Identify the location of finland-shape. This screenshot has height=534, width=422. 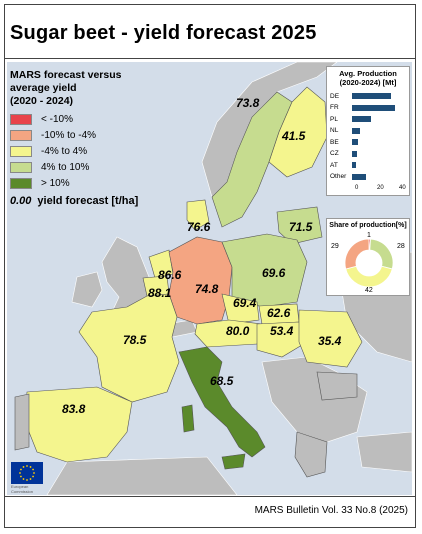
(298, 132).